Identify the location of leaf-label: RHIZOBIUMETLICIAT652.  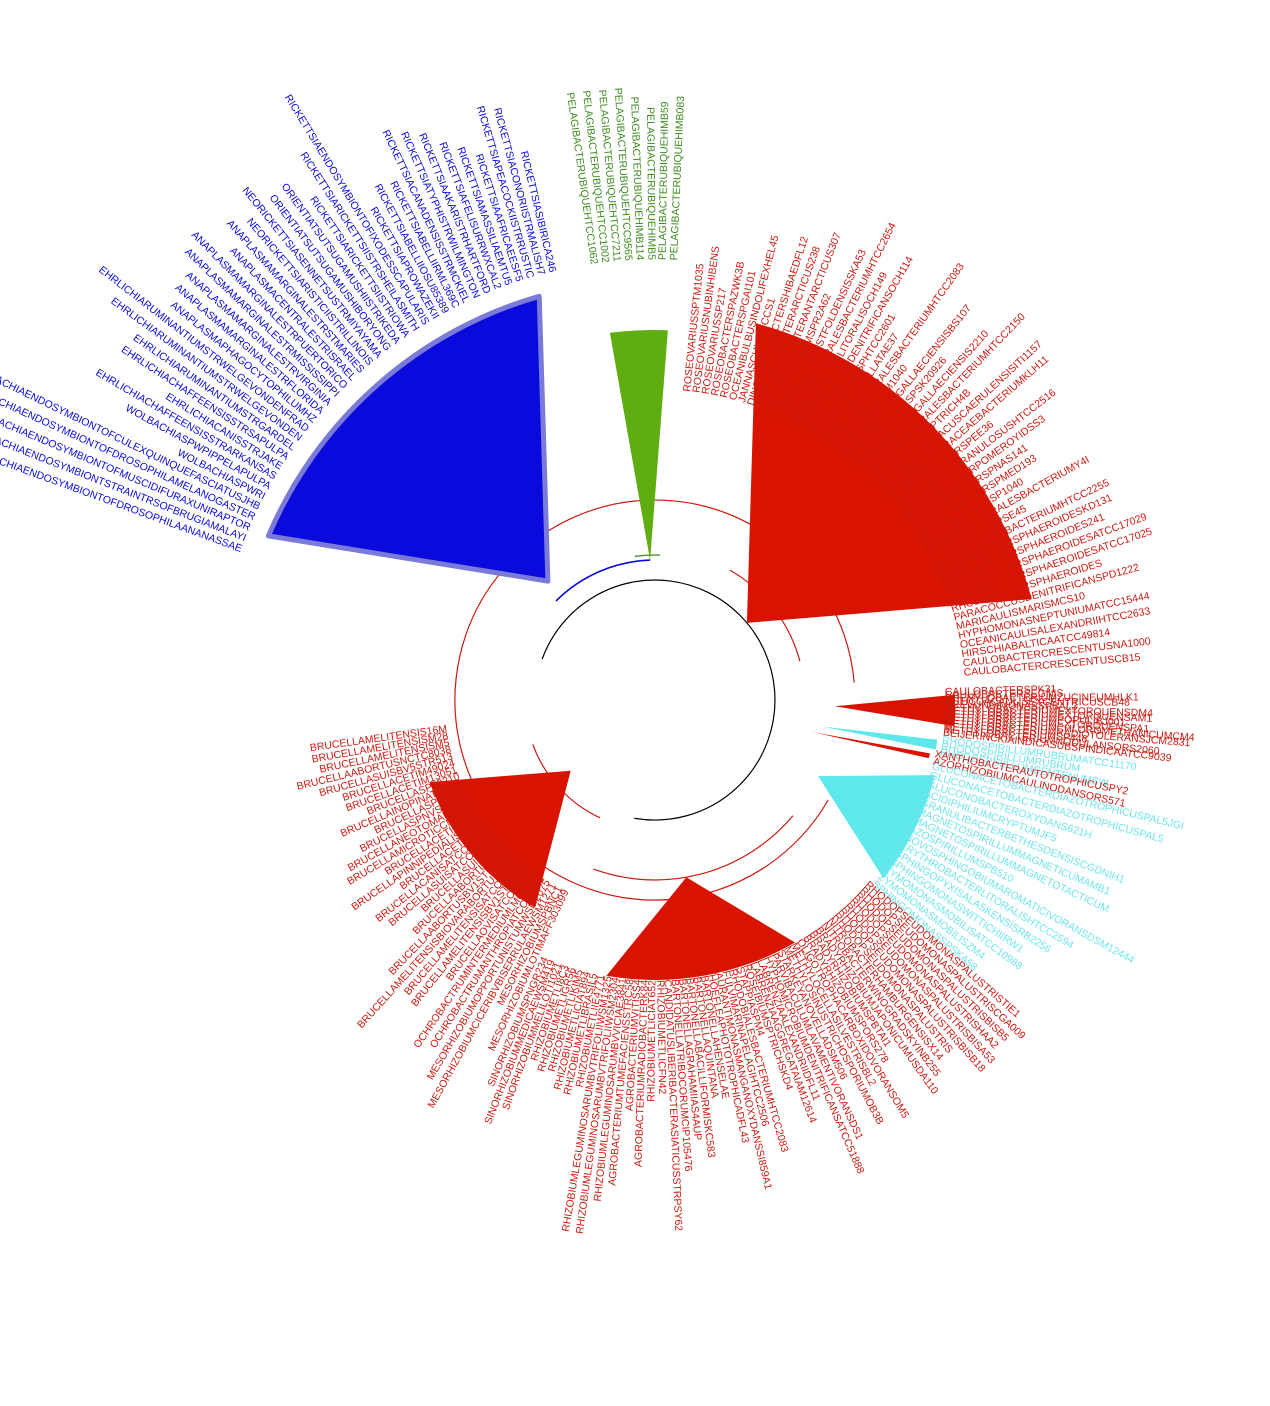
(651, 1041).